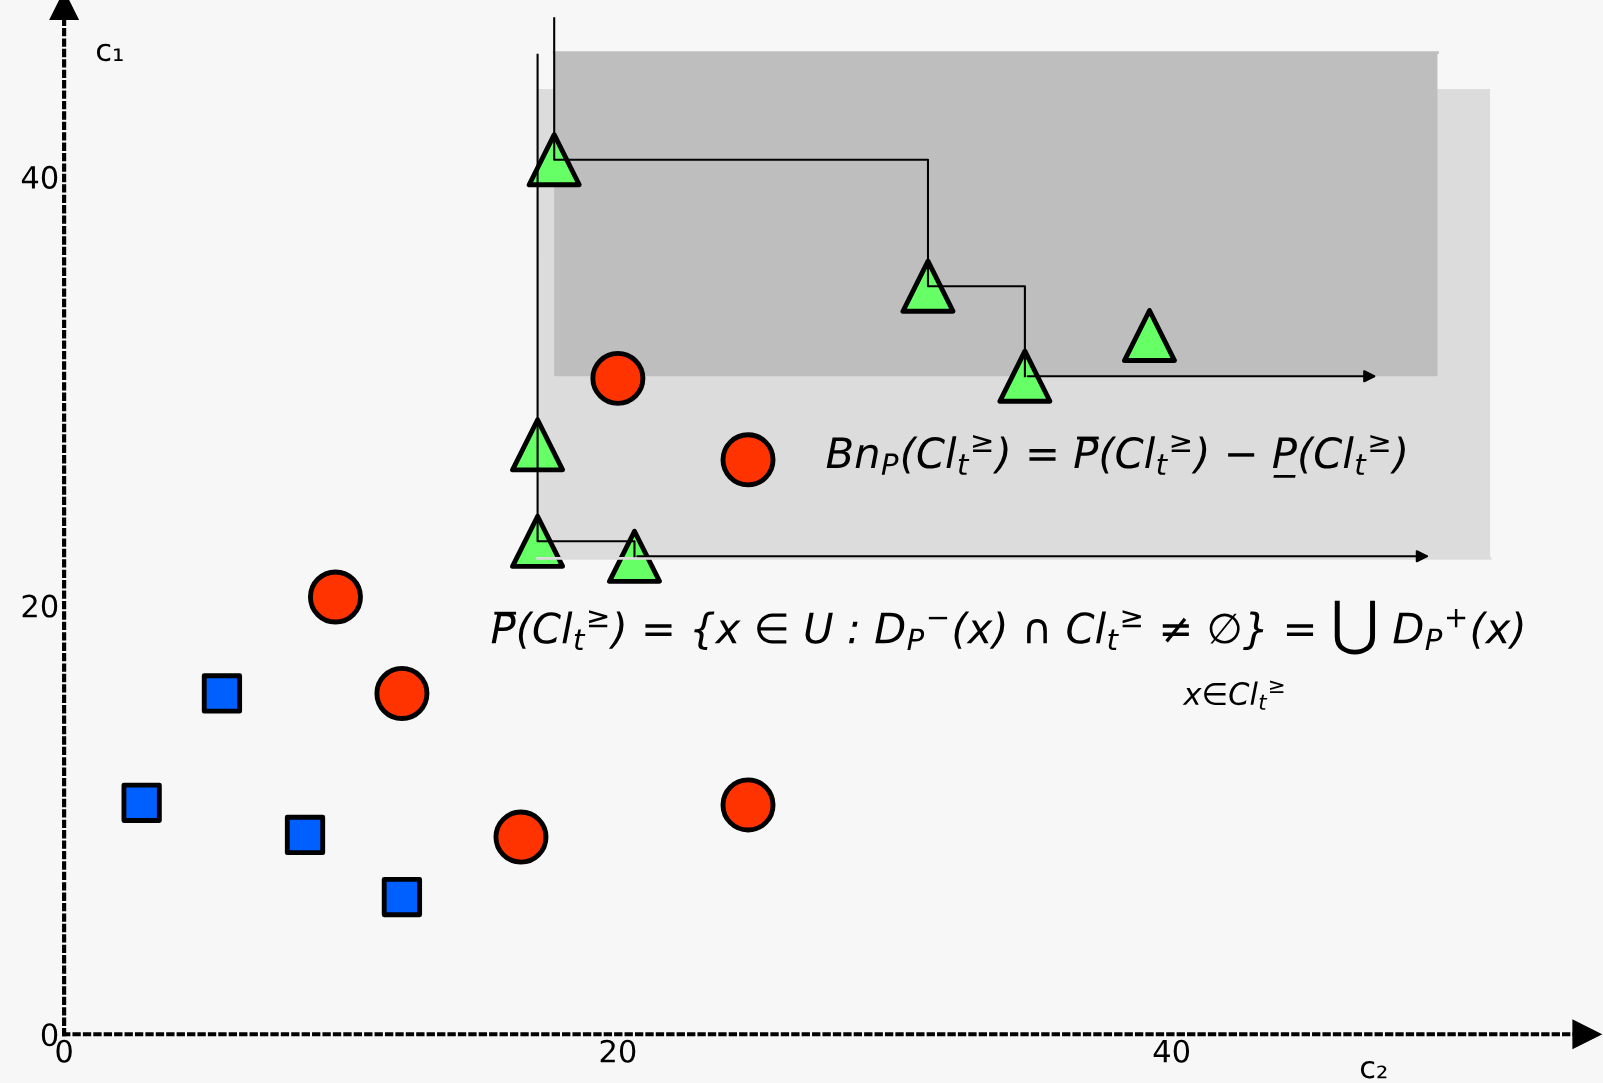 The width and height of the screenshot is (1603, 1083). What do you see at coordinates (109, 52) in the screenshot?
I see `y-axis-title: c₁` at bounding box center [109, 52].